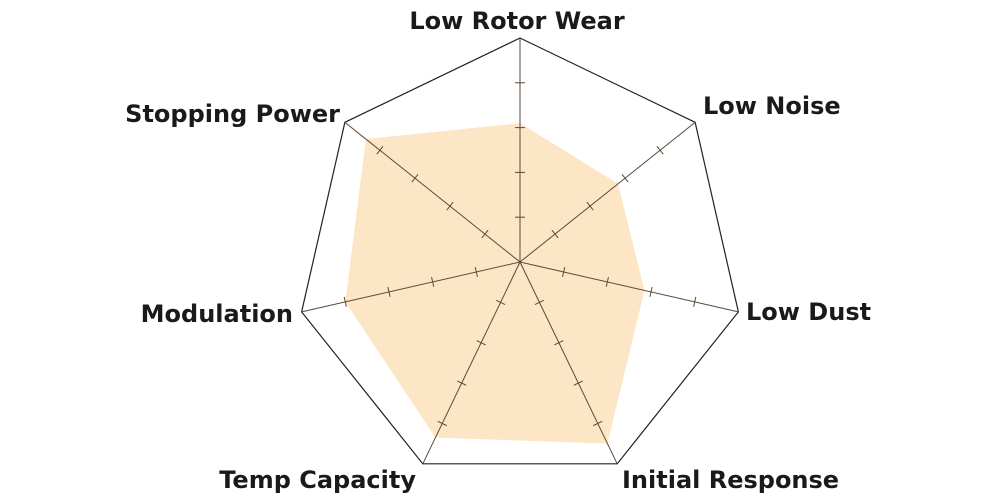 This screenshot has height=504, width=1000. What do you see at coordinates (517, 21) in the screenshot?
I see `axis-label-0: Low Rotor Wear` at bounding box center [517, 21].